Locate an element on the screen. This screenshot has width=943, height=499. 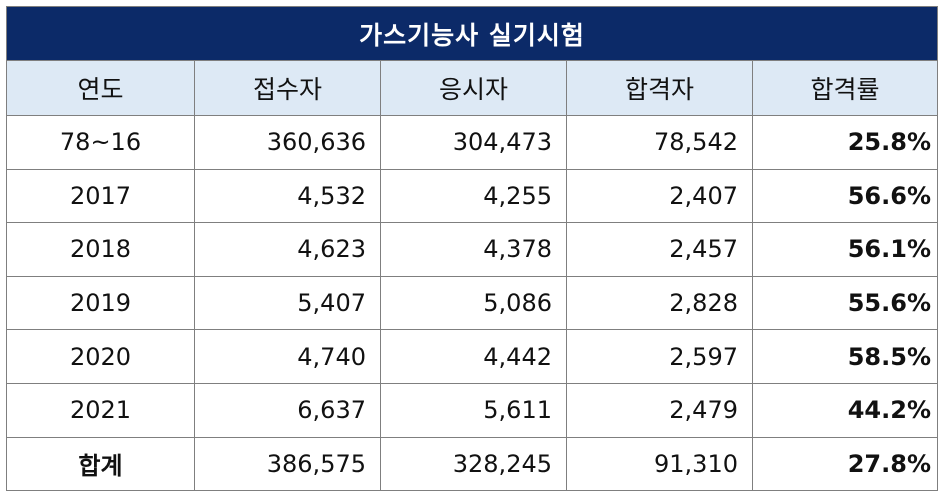
year-cell: 2018 is located at coordinates (100, 249).